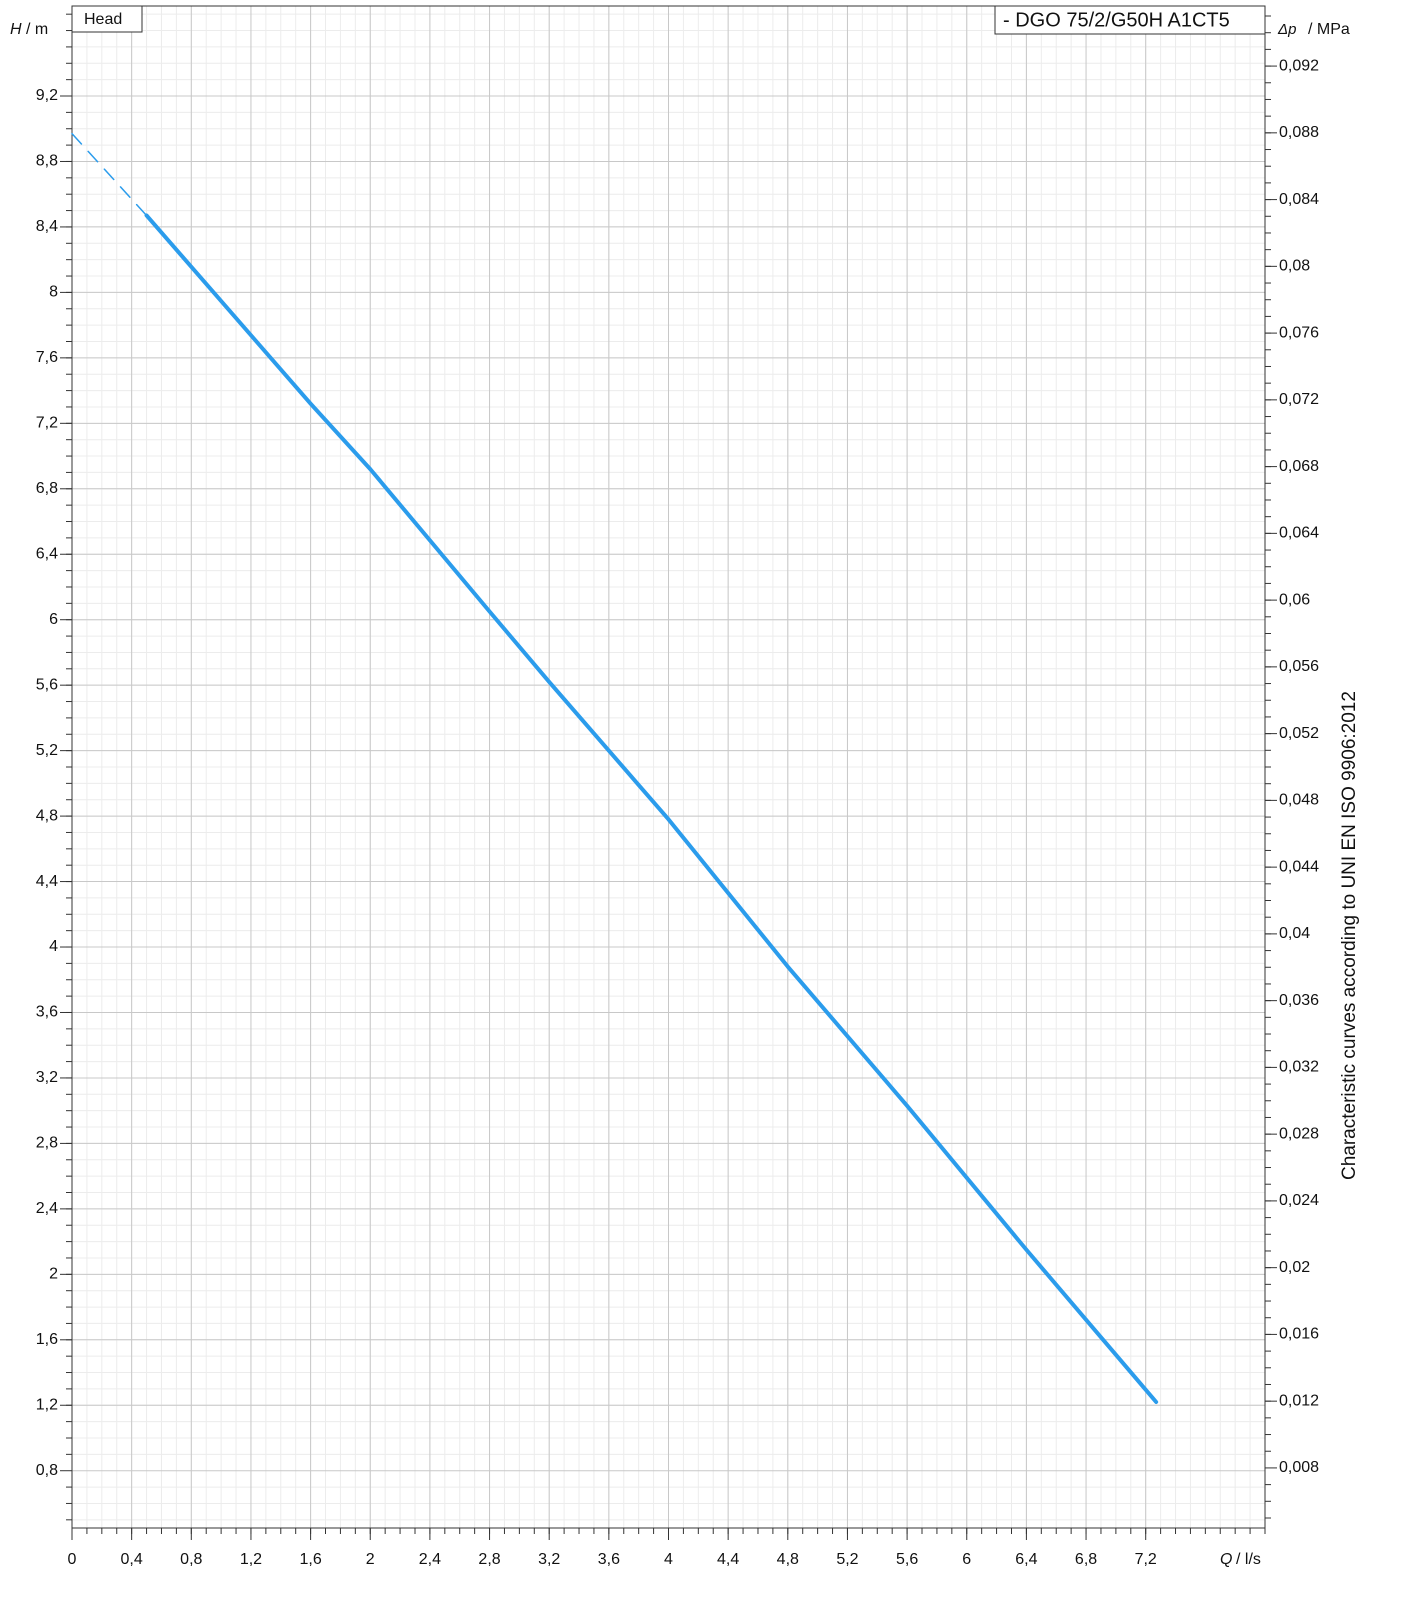 Image resolution: width=1413 pixels, height=1615 pixels. I want to click on y2-tick-label: 0,044, so click(1299, 866).